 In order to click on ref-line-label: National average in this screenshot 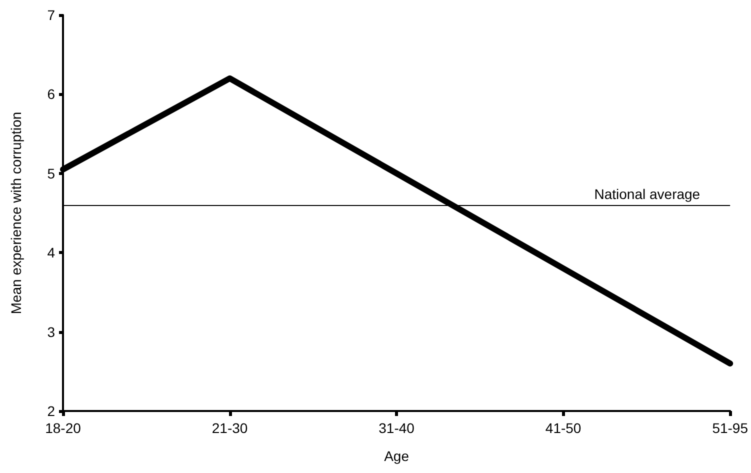, I will do `click(647, 194)`.